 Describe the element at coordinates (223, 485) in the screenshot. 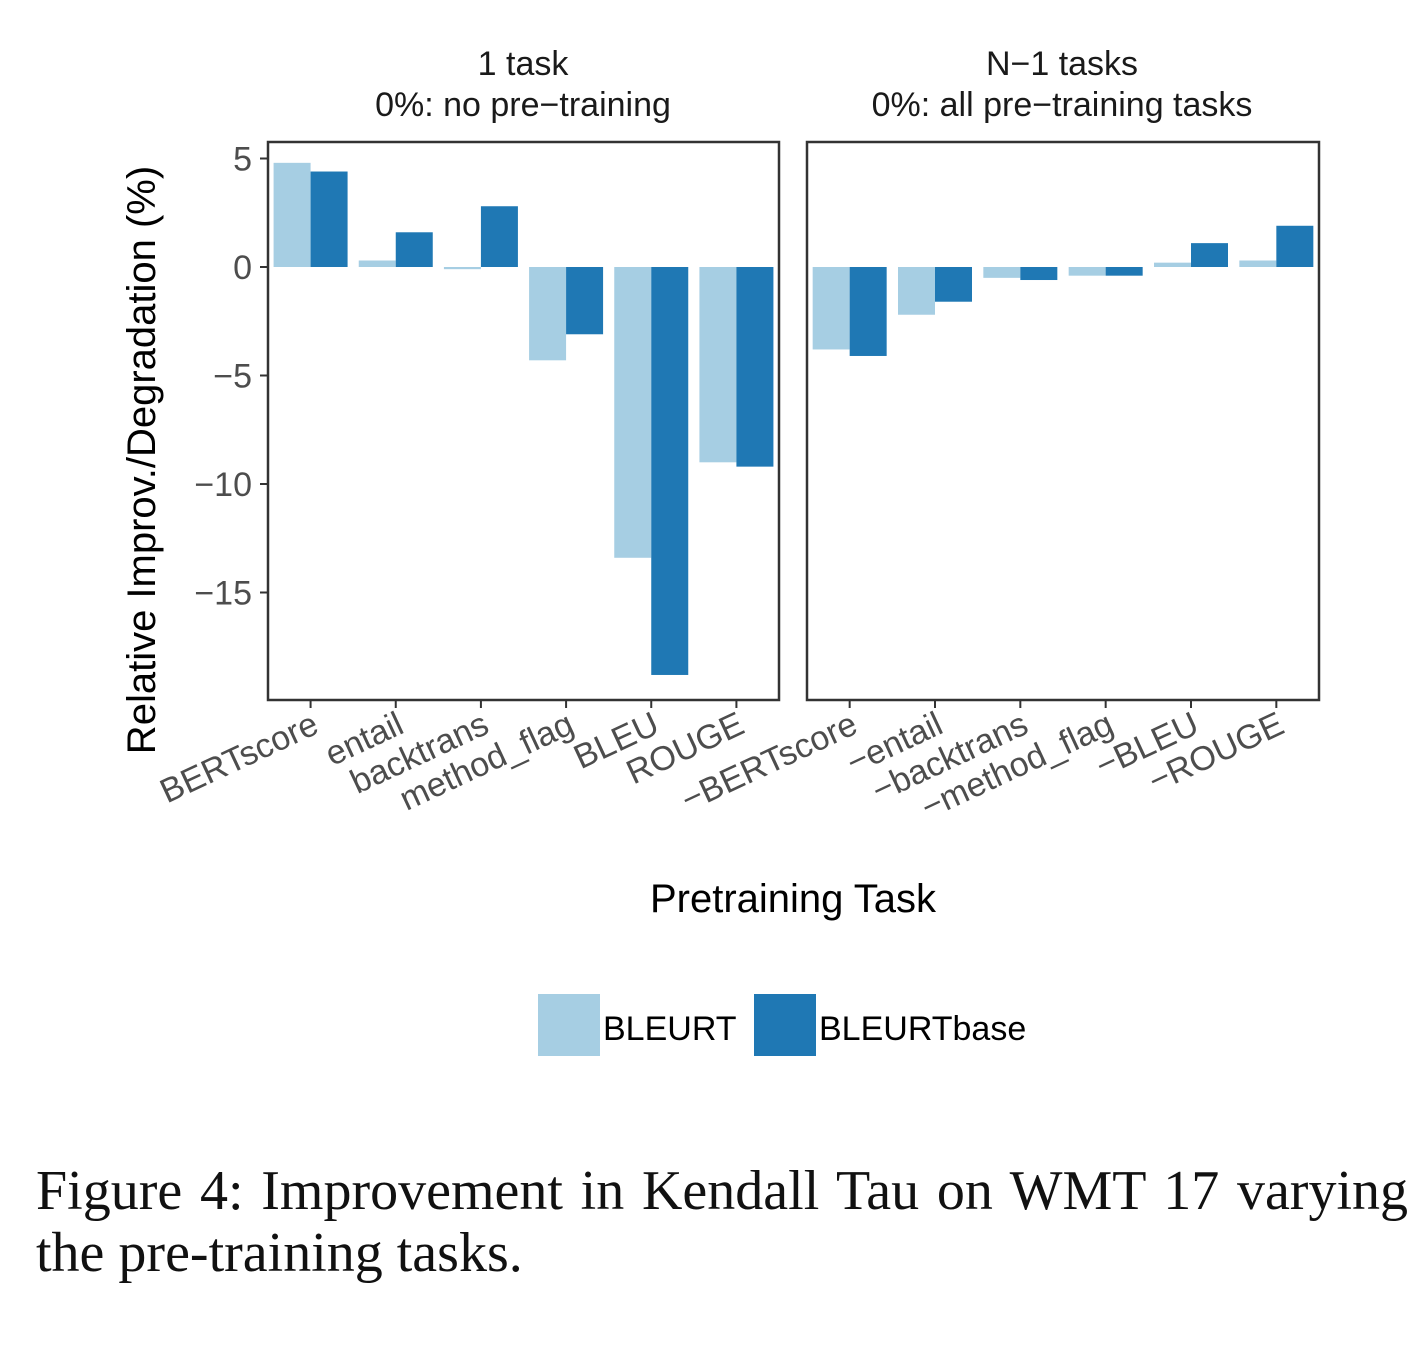

I see `y-tick-label: −10` at that location.